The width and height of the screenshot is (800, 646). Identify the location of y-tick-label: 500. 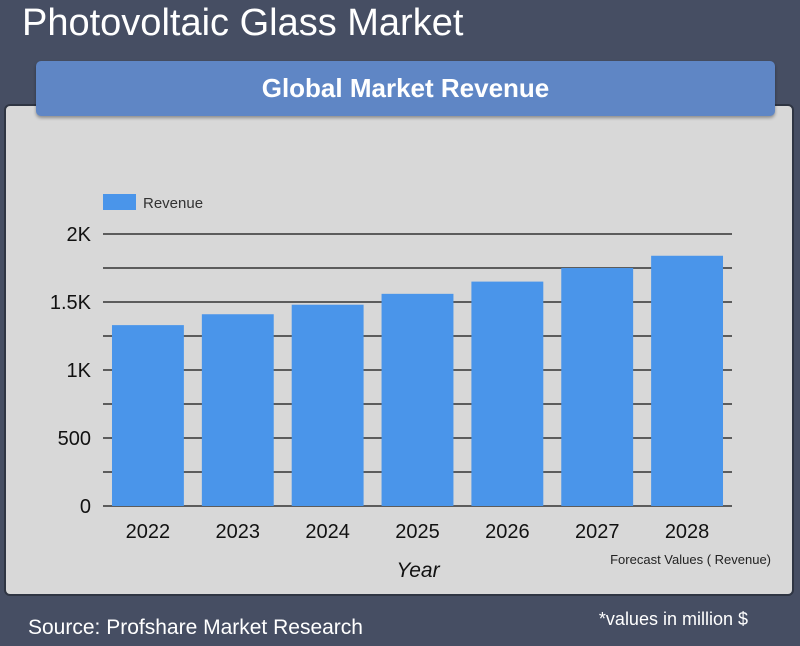
(74, 439).